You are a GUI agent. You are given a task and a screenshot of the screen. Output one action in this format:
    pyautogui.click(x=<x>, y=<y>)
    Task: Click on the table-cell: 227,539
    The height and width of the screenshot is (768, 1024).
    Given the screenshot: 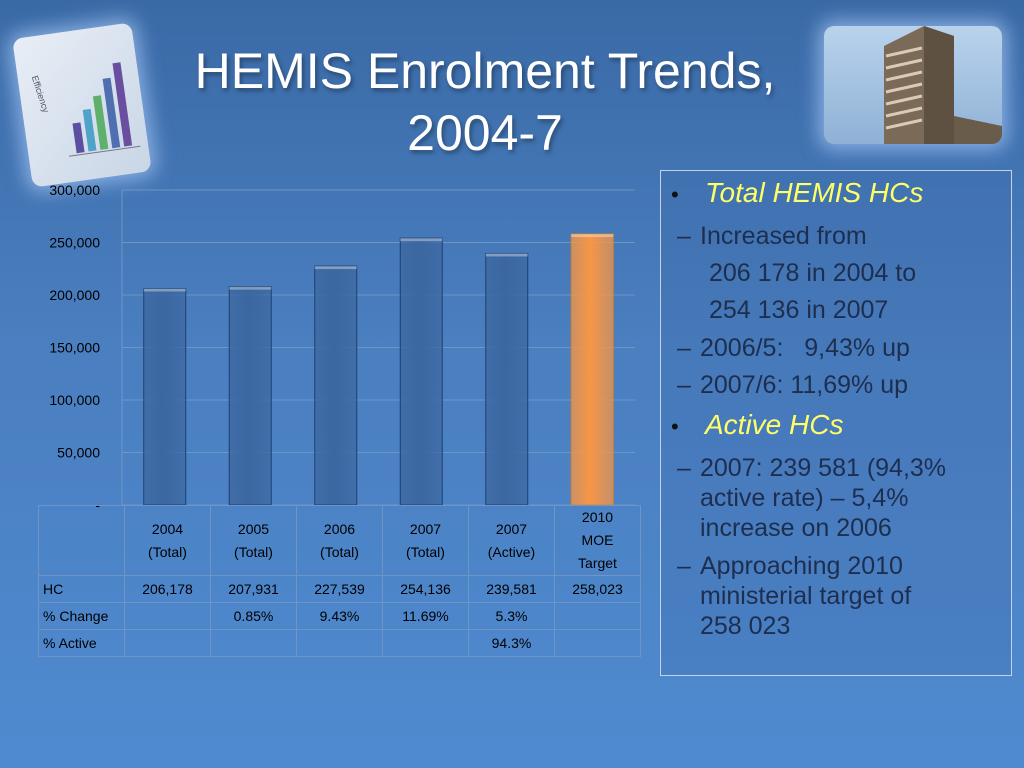 What is the action you would take?
    pyautogui.click(x=339, y=589)
    